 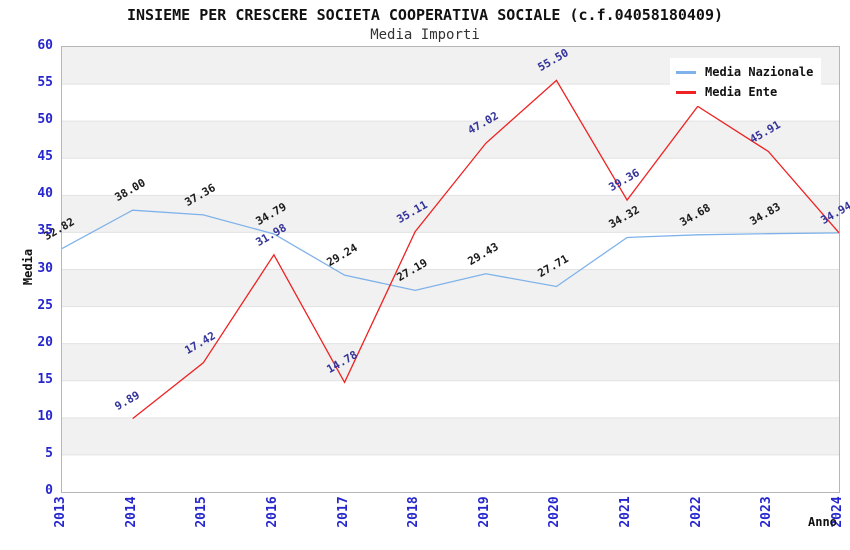 What do you see at coordinates (412, 211) in the screenshot?
I see `data-point-label: 35.11` at bounding box center [412, 211].